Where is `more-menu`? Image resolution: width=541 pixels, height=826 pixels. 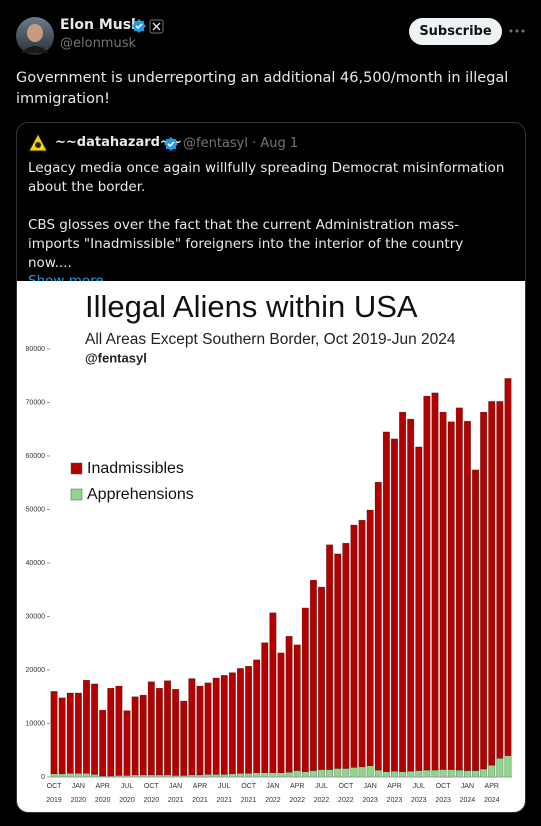 more-menu is located at coordinates (517, 31).